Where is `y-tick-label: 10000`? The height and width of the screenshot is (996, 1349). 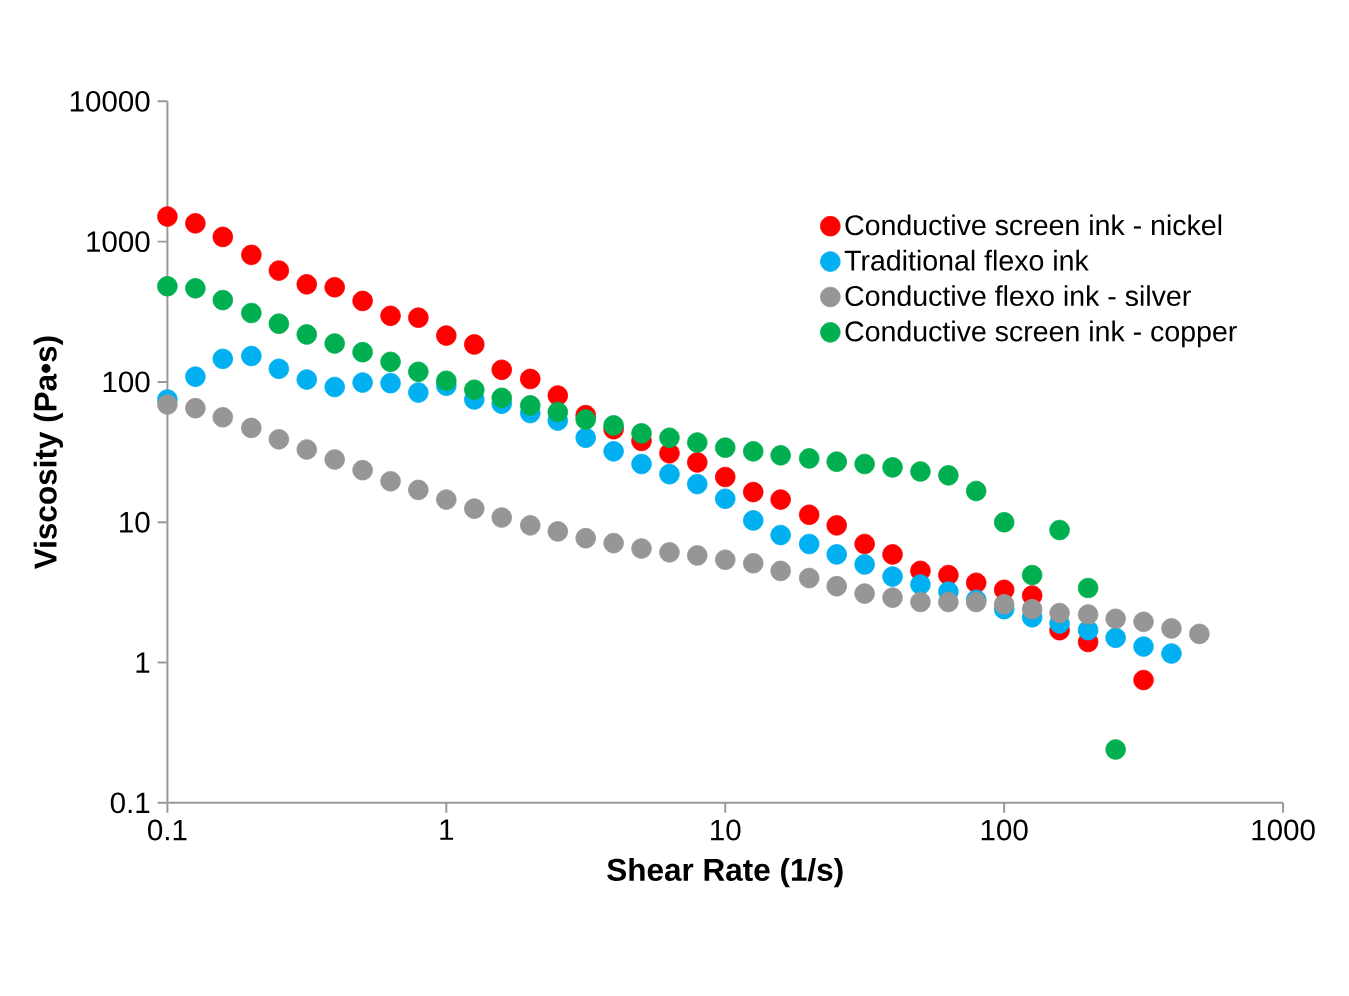
y-tick-label: 10000 is located at coordinates (110, 101).